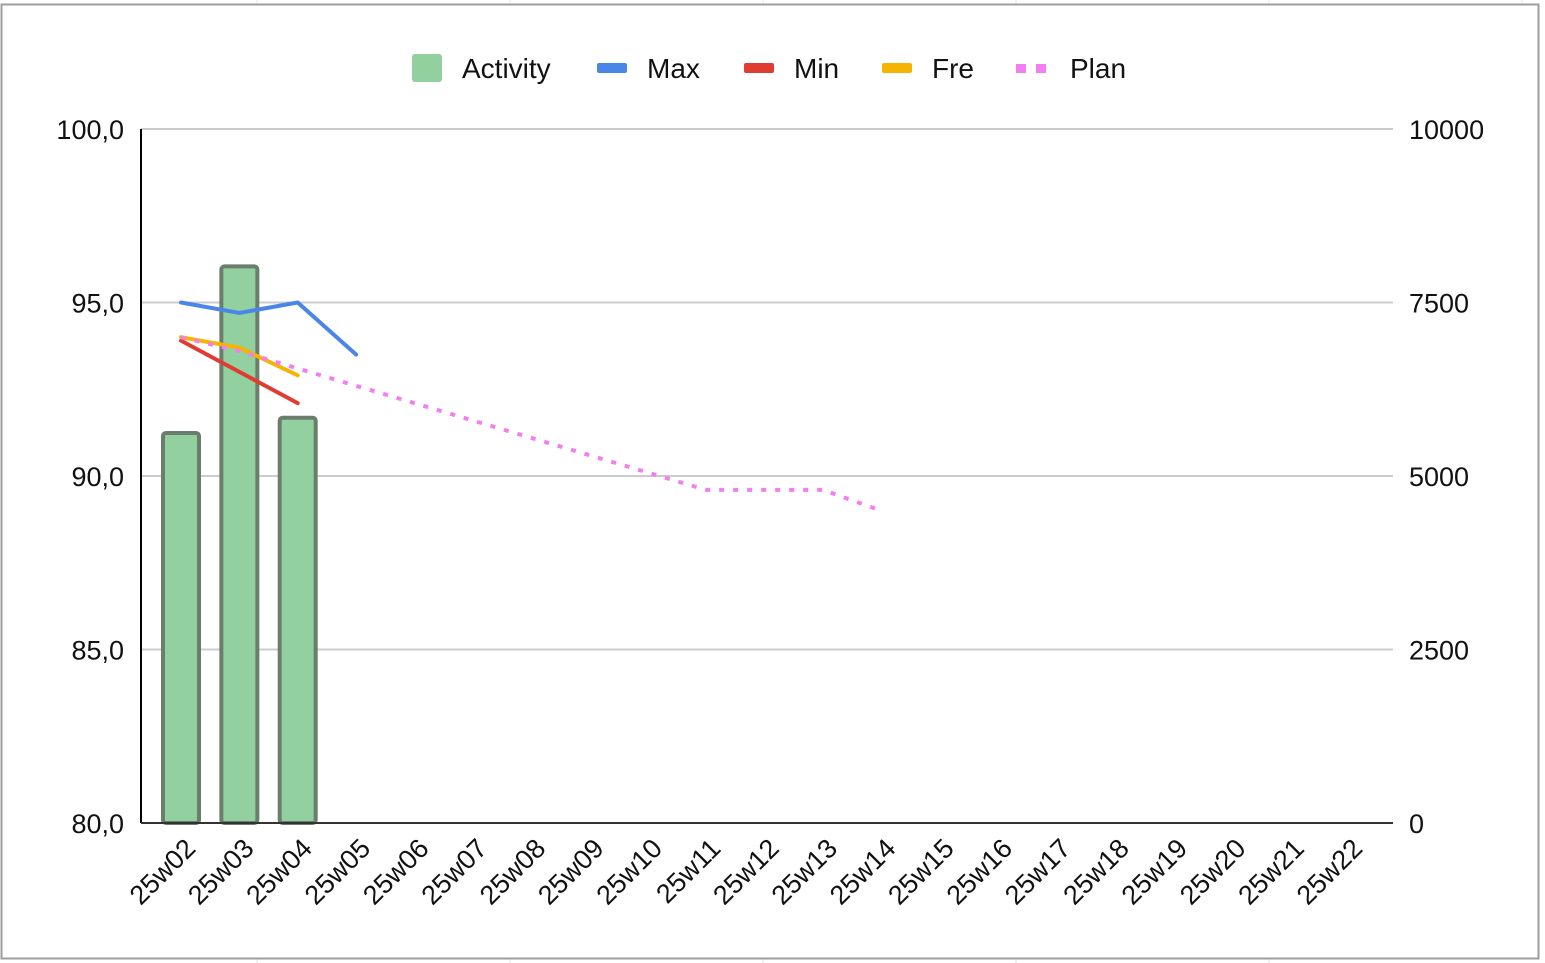  Describe the element at coordinates (1439, 651) in the screenshot. I see `right-tick-label: 2500` at that location.